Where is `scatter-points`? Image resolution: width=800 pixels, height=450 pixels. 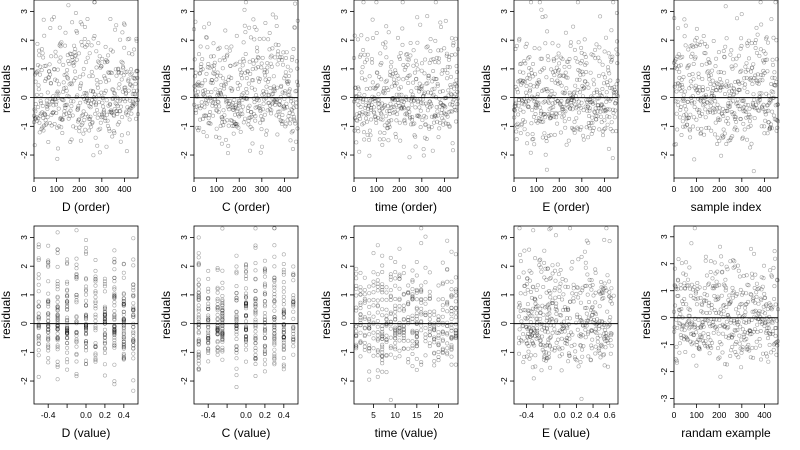 scatter-points is located at coordinates (246, 78).